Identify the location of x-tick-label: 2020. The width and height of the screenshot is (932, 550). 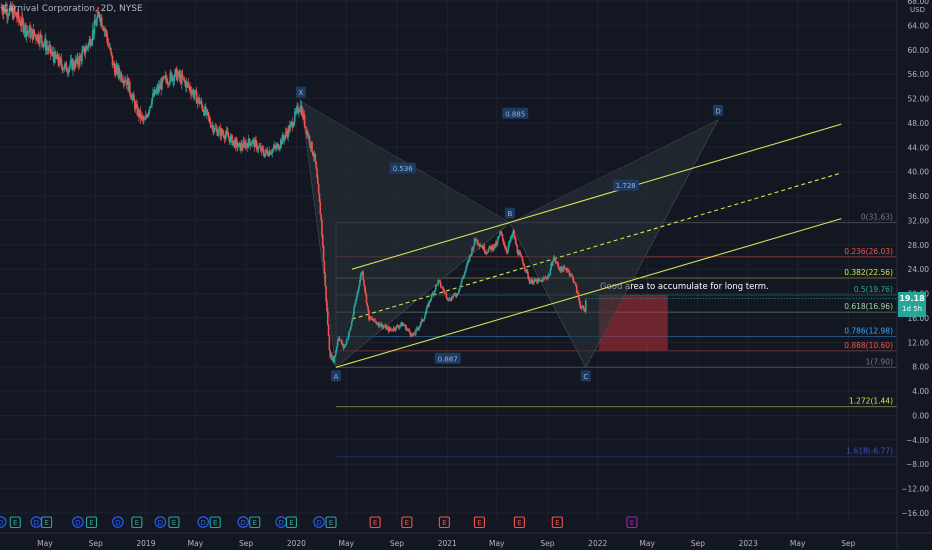
(296, 543).